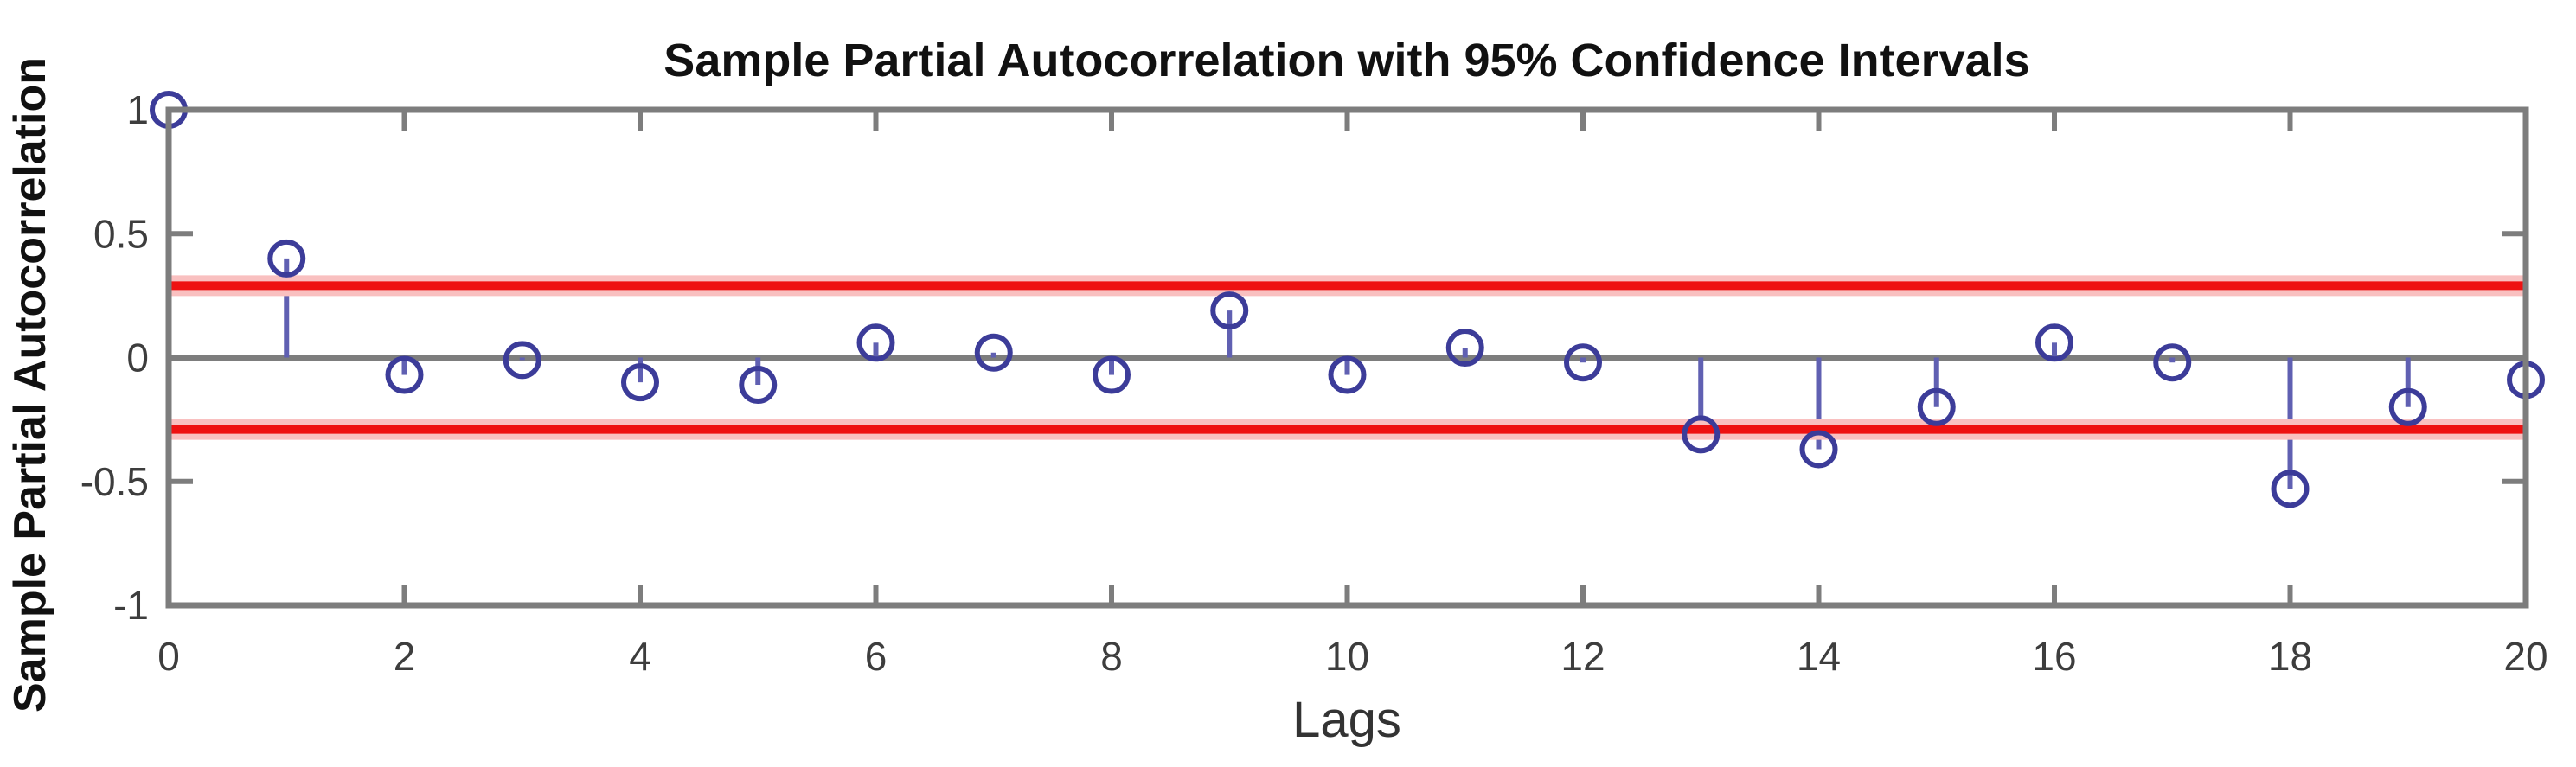  What do you see at coordinates (1347, 656) in the screenshot?
I see `x-tick-label-10: 10` at bounding box center [1347, 656].